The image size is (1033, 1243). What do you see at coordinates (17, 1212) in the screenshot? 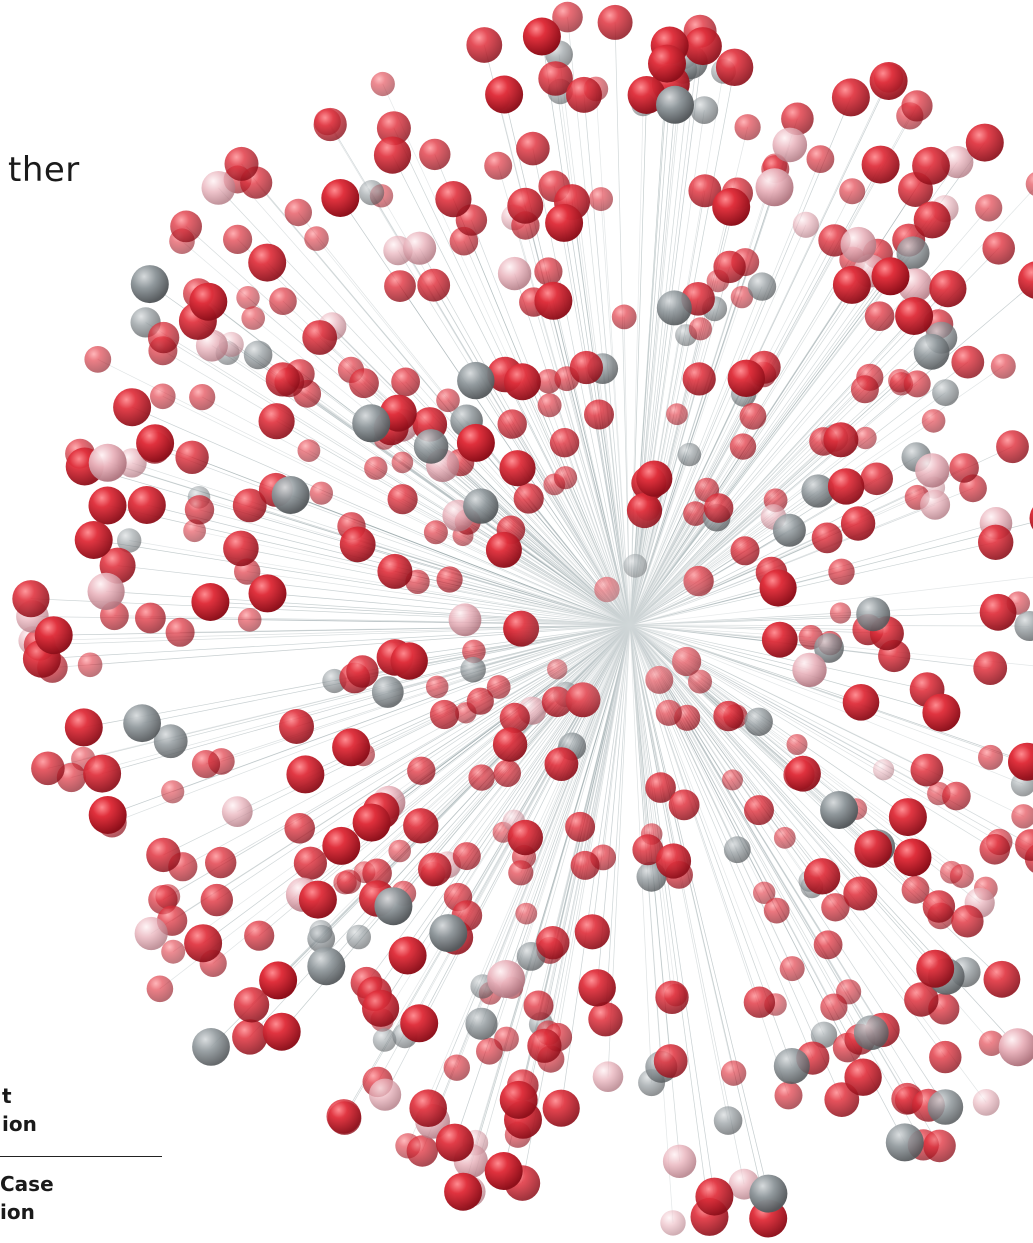
I see `side-label-line-4: ion` at bounding box center [17, 1212].